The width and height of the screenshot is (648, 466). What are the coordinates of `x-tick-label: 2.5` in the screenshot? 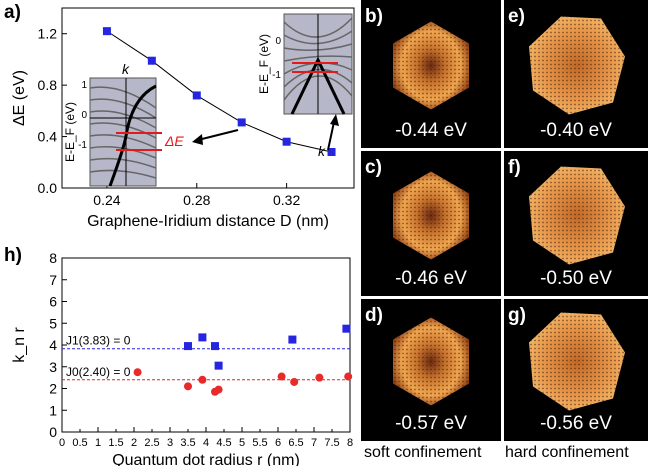 It's located at (151, 443).